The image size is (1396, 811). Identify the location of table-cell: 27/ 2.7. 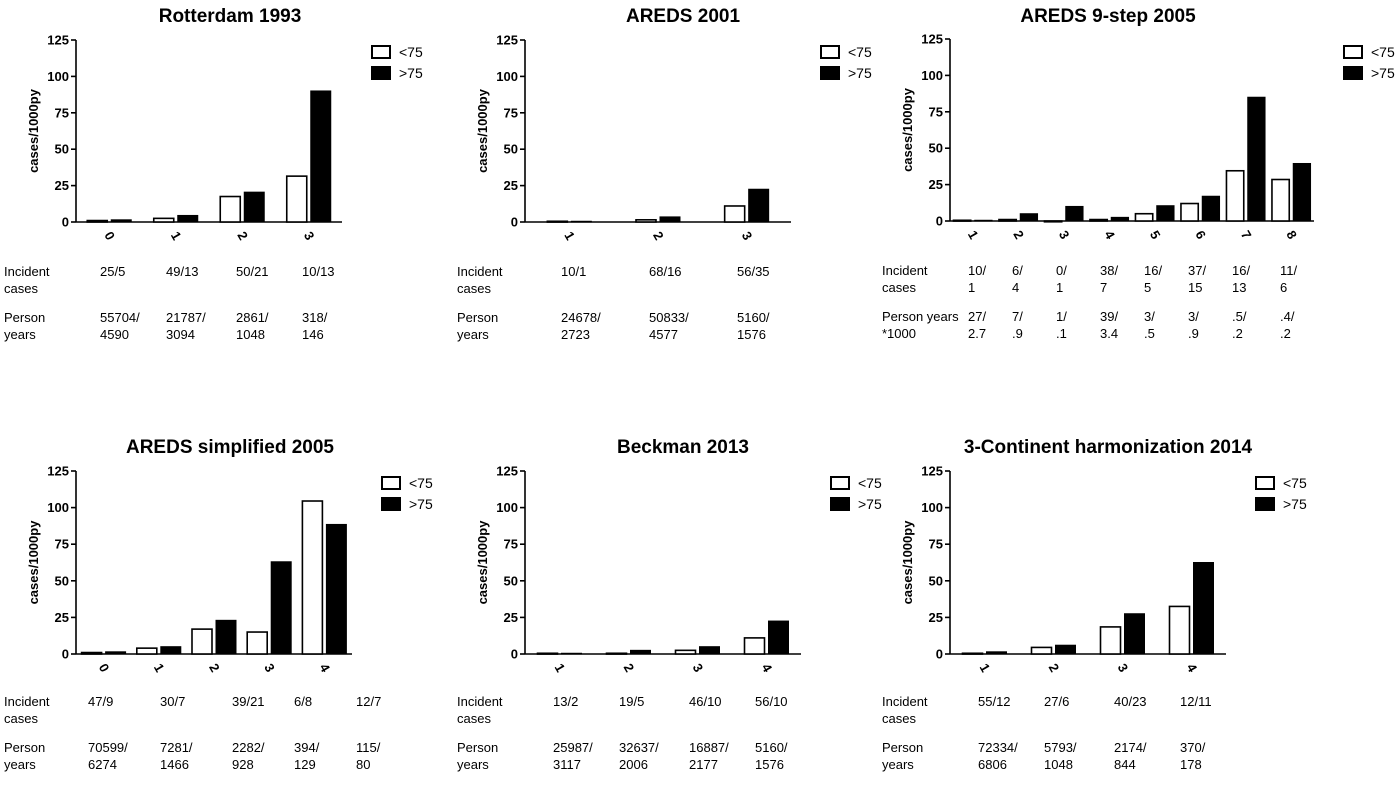
(977, 325).